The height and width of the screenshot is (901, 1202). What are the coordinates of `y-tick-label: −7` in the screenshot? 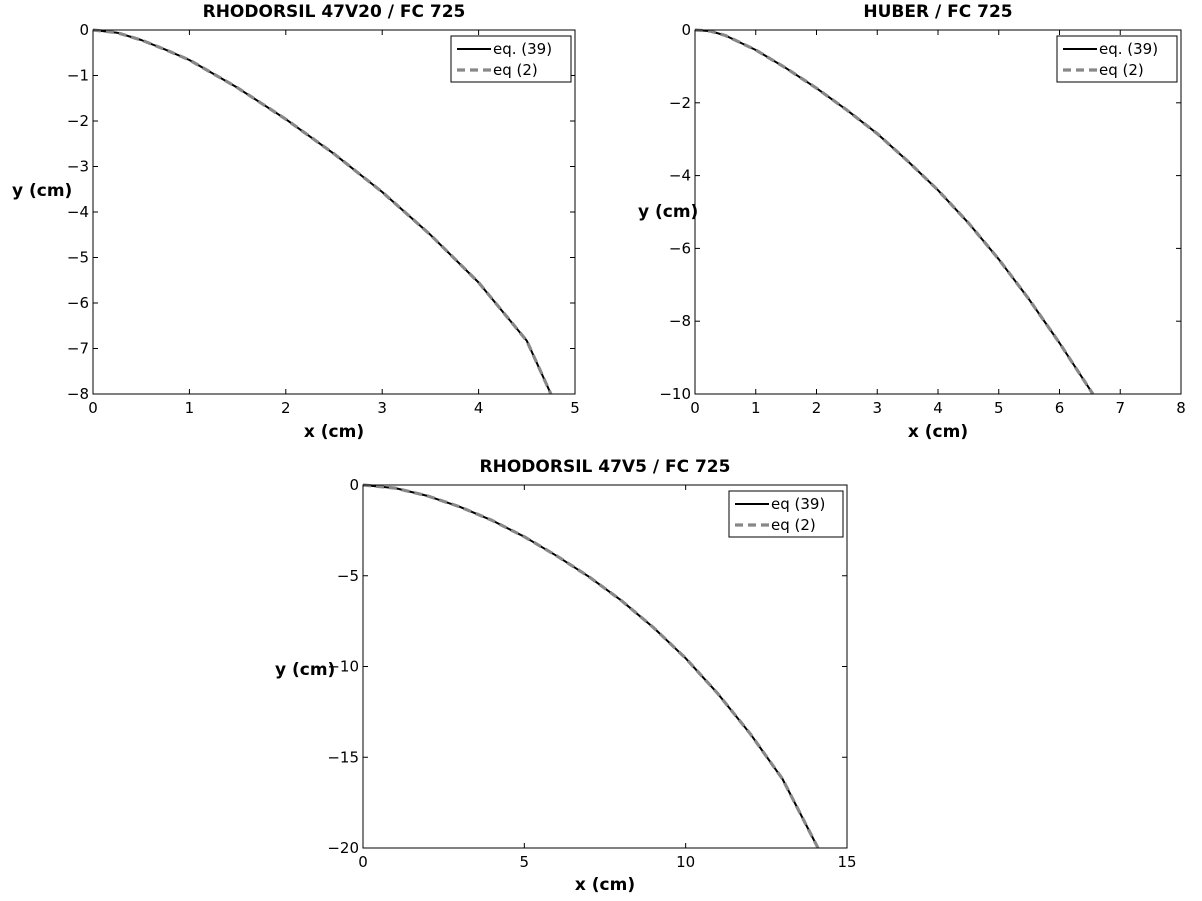 It's located at (78, 349).